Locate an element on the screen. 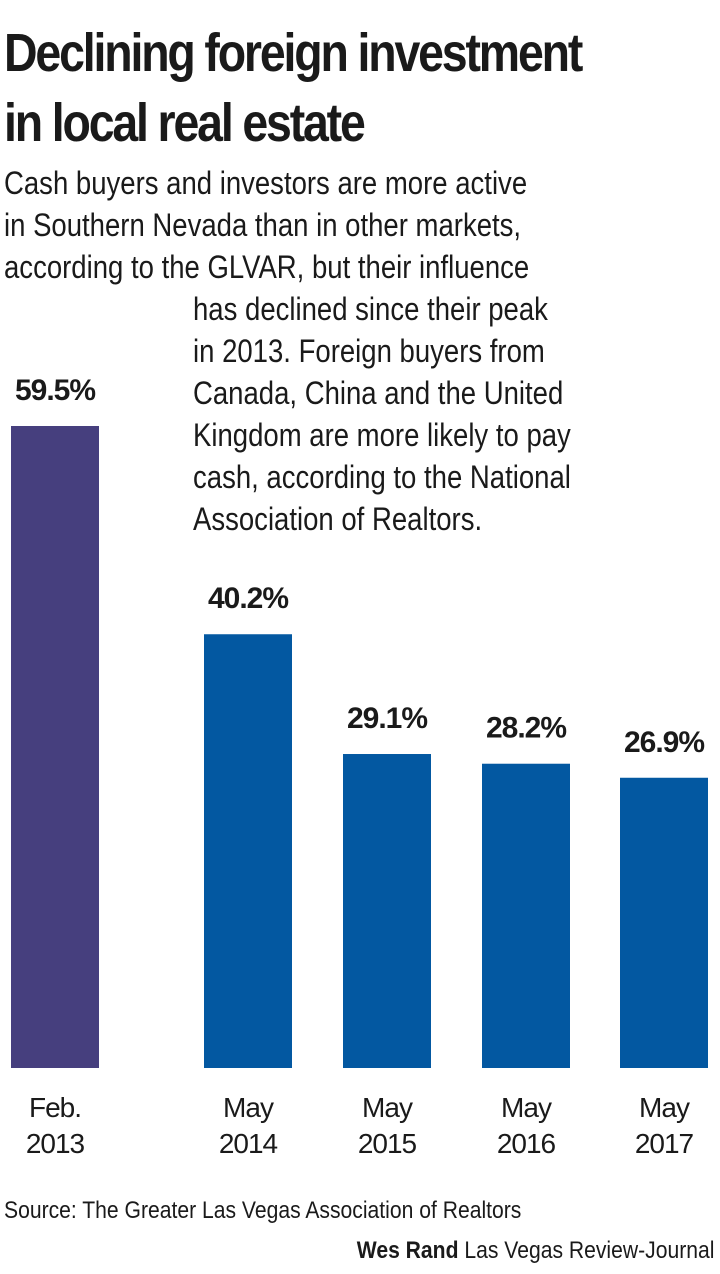 The image size is (720, 1274). author-name: Wes Rand is located at coordinates (407, 1250).